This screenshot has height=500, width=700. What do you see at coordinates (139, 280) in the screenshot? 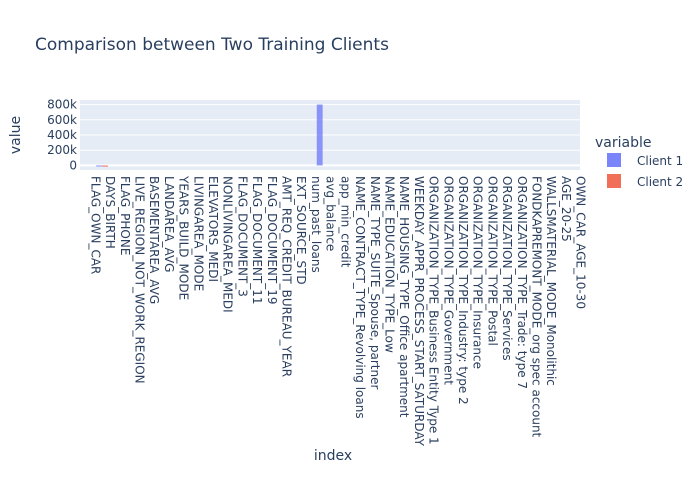
I see `x-tick-label: LIVE_REGION_NOT_WORK_REGION` at bounding box center [139, 280].